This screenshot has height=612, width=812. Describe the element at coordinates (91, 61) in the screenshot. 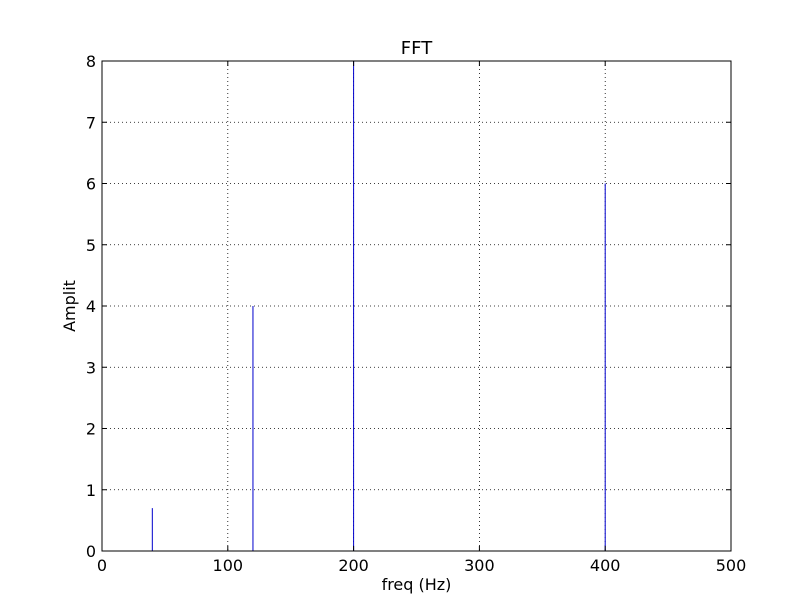

I see `y-tick-label: 8` at that location.